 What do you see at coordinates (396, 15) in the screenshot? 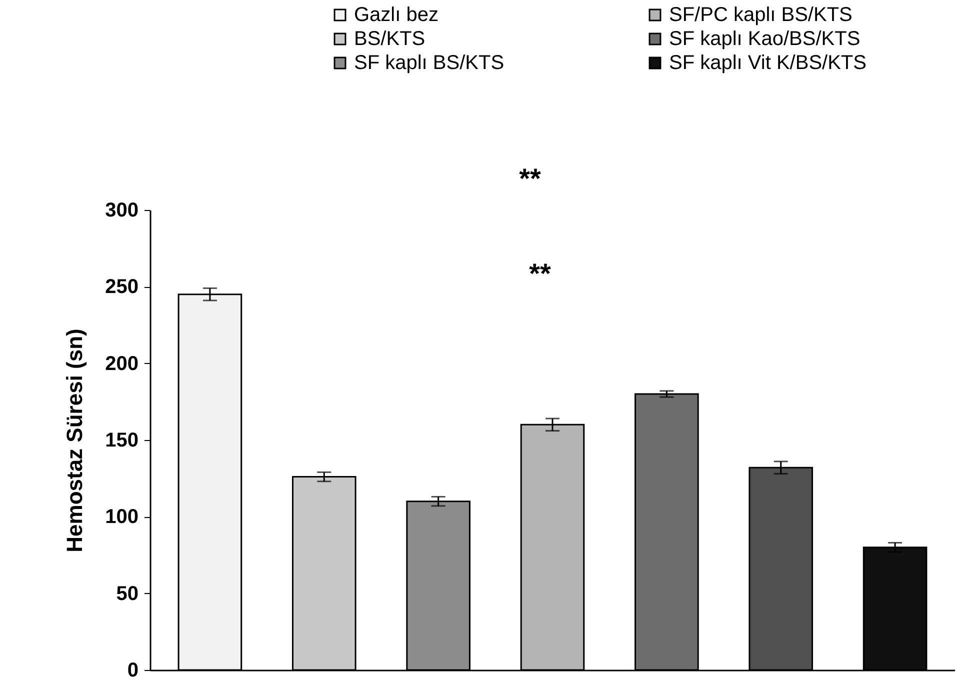
I see `legend-label: Gazlı bez` at bounding box center [396, 15].